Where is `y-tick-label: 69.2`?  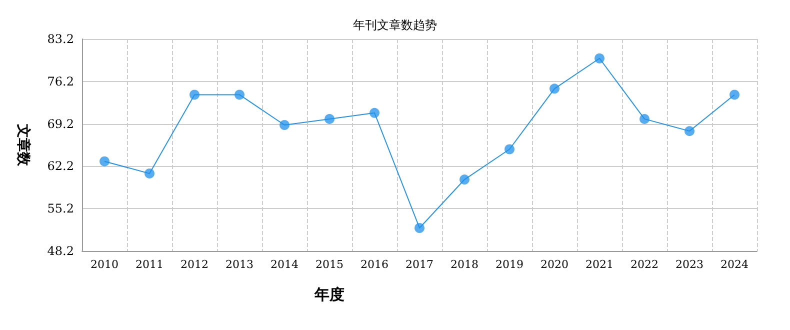
y-tick-label: 69.2 is located at coordinates (60, 123).